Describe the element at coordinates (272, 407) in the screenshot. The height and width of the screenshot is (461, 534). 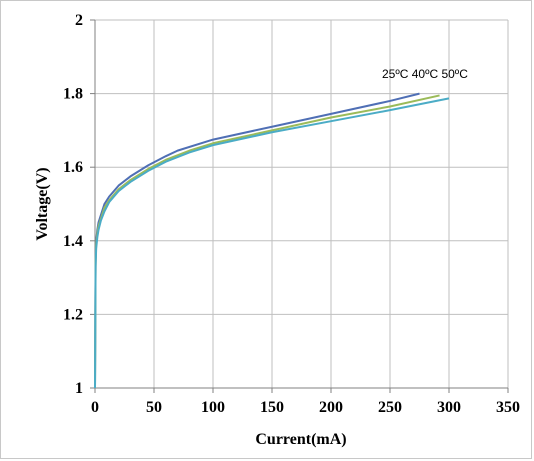
I see `x-tick-label-3: 150` at that location.